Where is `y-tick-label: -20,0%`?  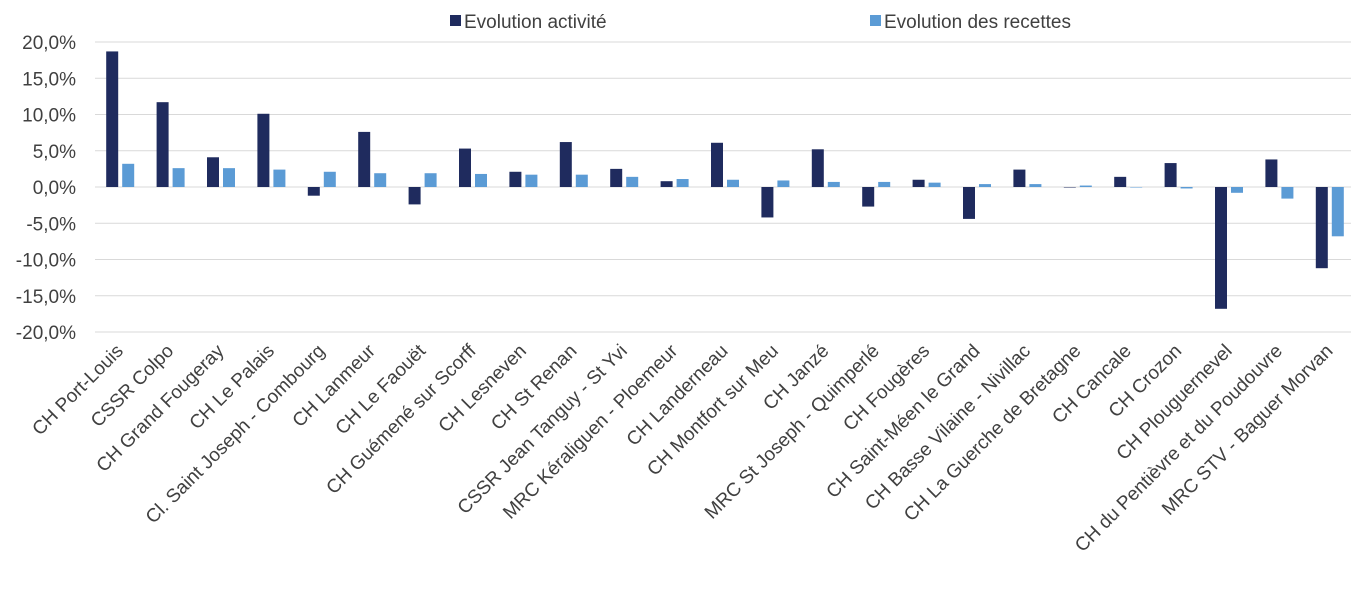
y-tick-label: -20,0% is located at coordinates (46, 333).